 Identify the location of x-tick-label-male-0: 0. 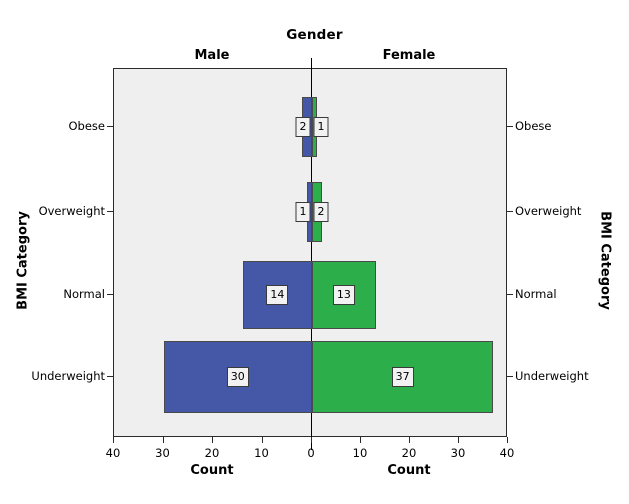
(311, 453).